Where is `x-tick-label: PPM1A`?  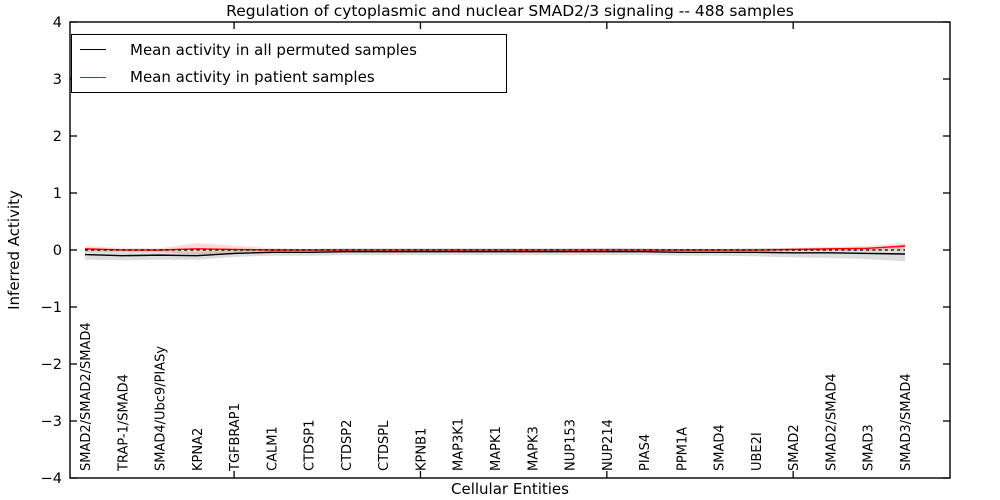 x-tick-label: PPM1A is located at coordinates (682, 449).